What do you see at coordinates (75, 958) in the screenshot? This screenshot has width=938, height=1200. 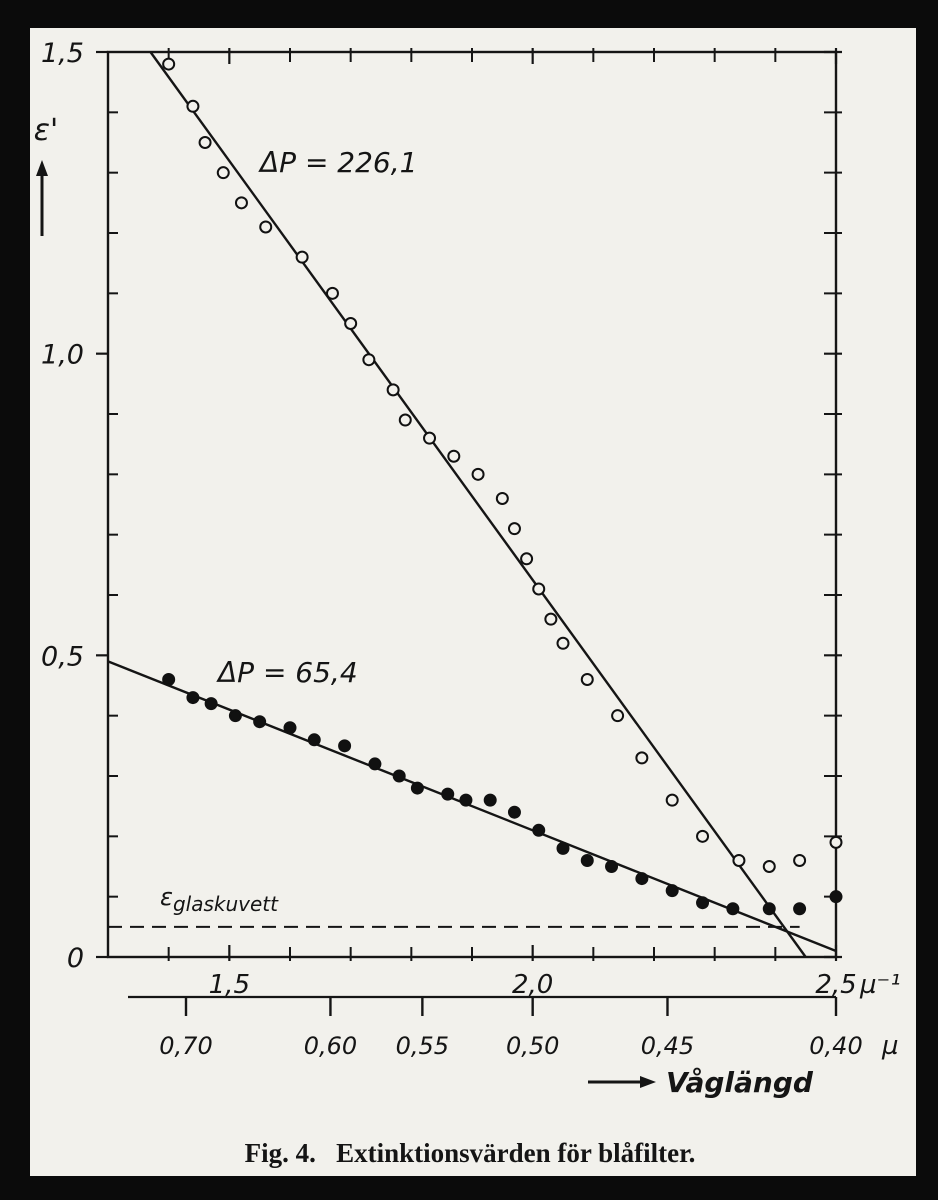 I see `y-tick-label: 0` at bounding box center [75, 958].